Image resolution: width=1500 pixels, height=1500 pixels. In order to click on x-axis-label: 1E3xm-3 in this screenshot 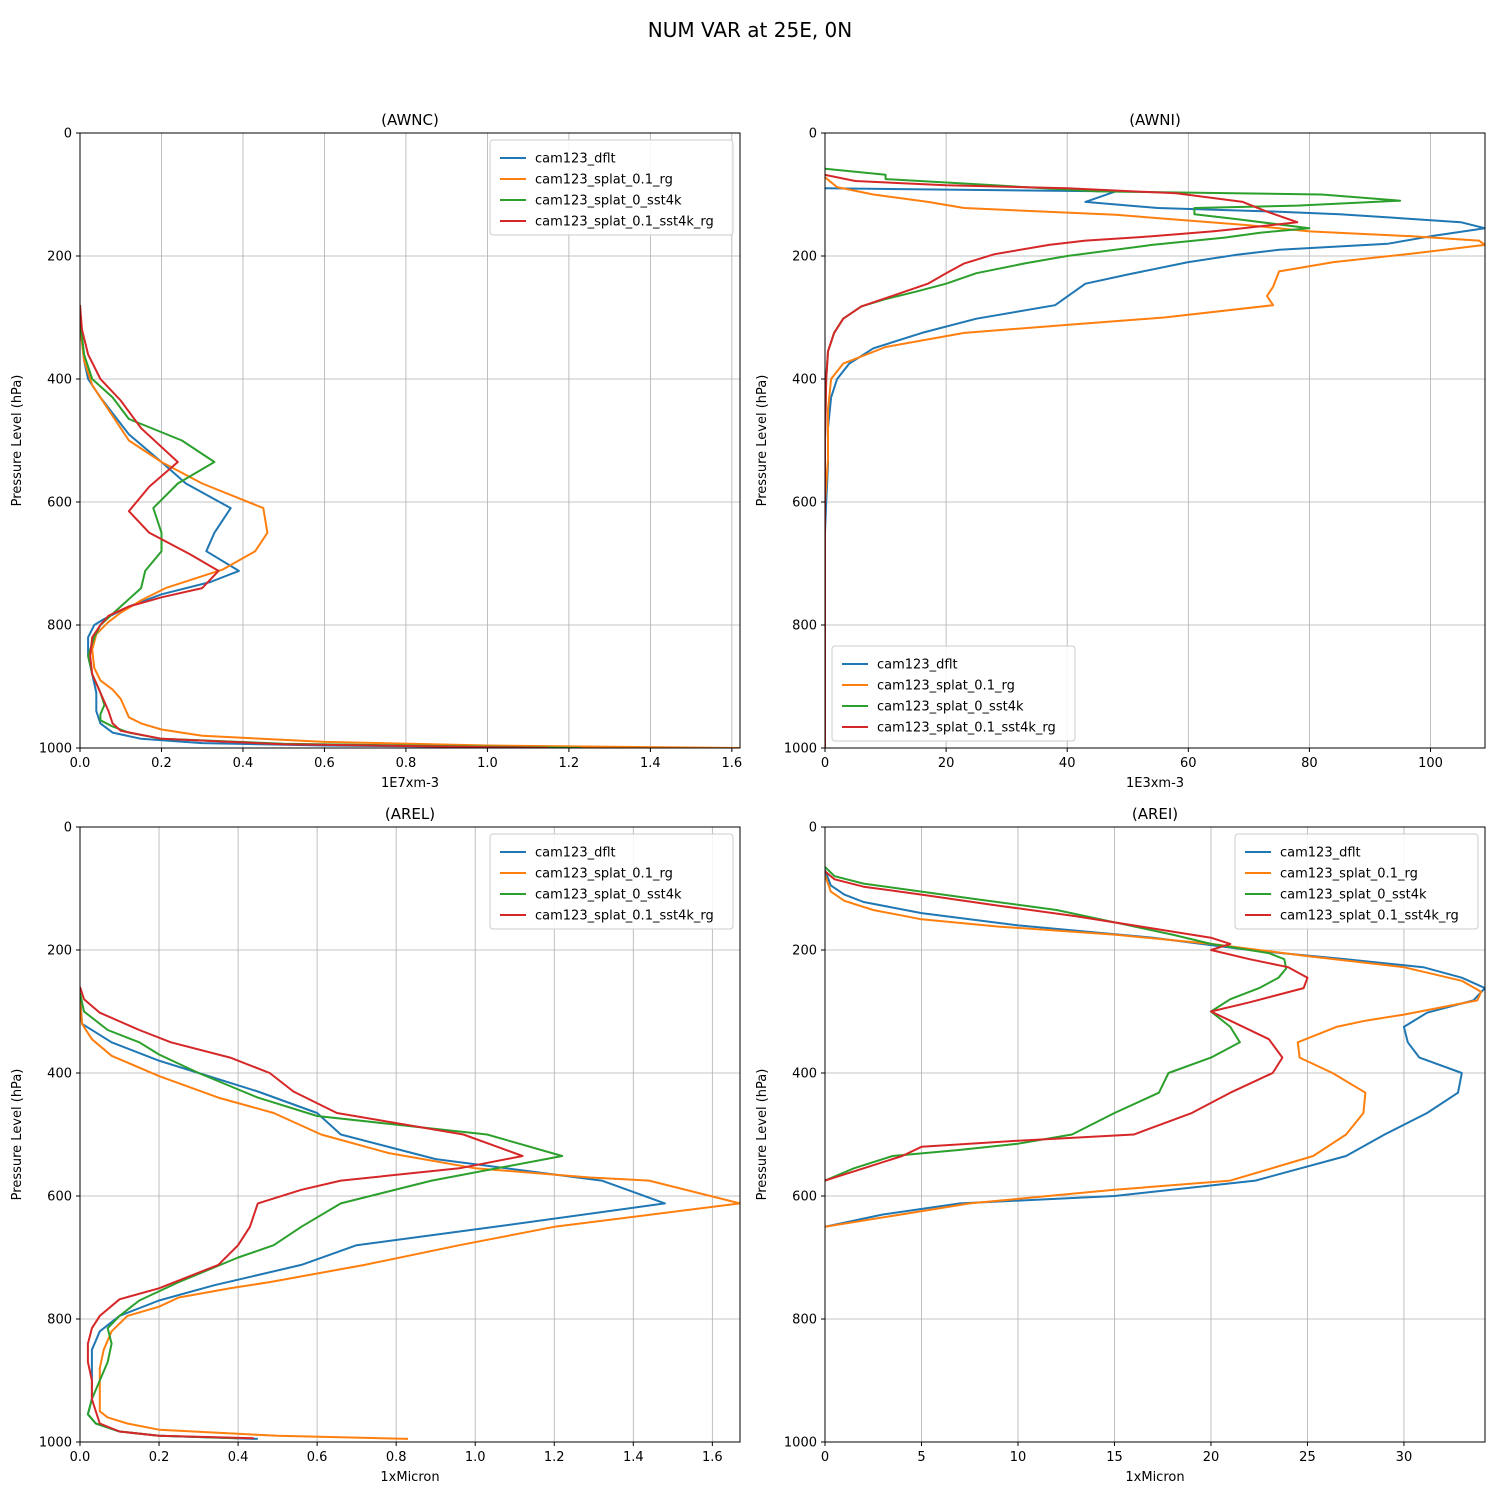, I will do `click(1155, 783)`.